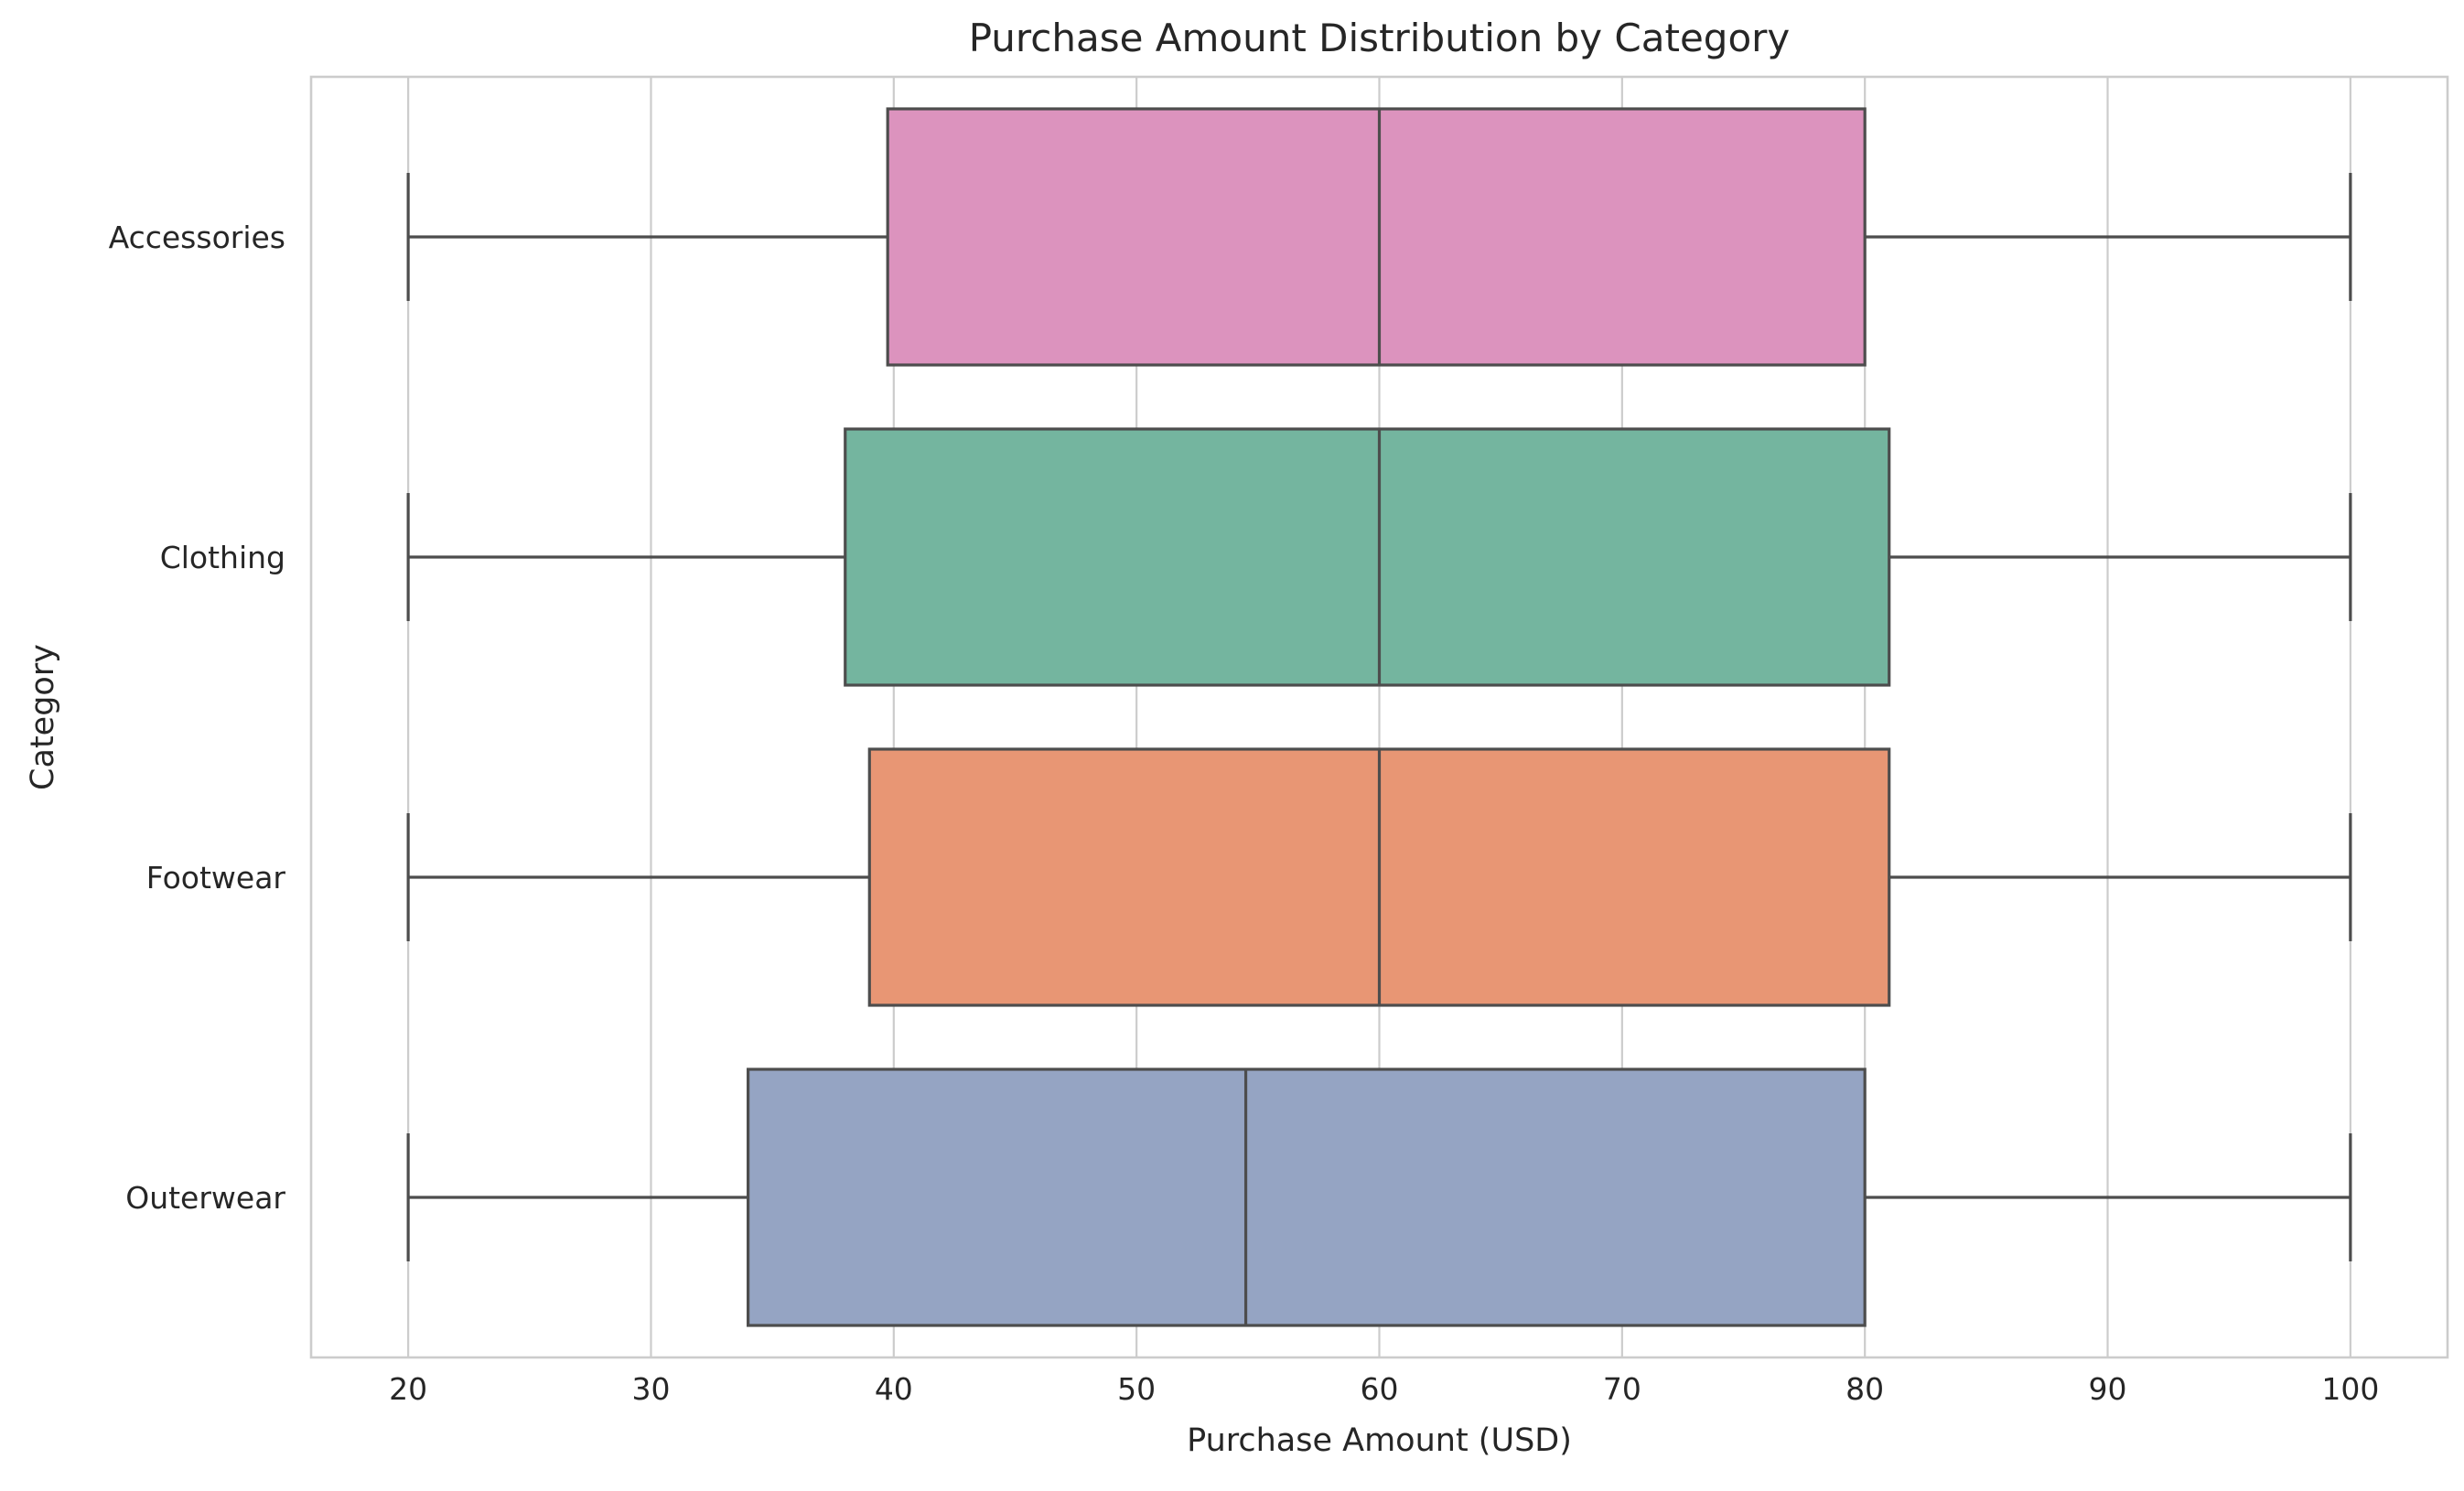 This screenshot has width=2464, height=1491. Describe the element at coordinates (1136, 1389) in the screenshot. I see `x-tick-label: 50` at that location.